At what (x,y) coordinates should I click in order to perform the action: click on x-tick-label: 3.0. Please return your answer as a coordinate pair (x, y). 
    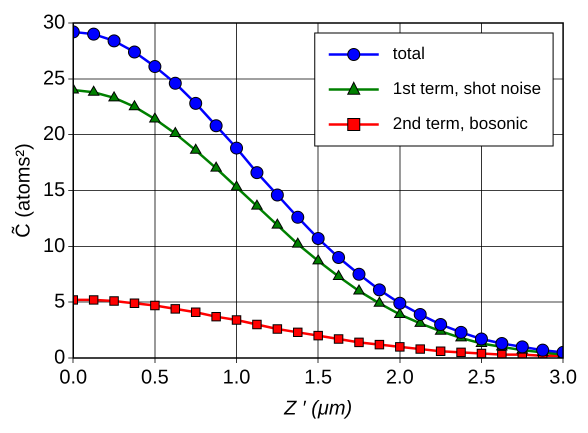
    Looking at the image, I should click on (563, 377).